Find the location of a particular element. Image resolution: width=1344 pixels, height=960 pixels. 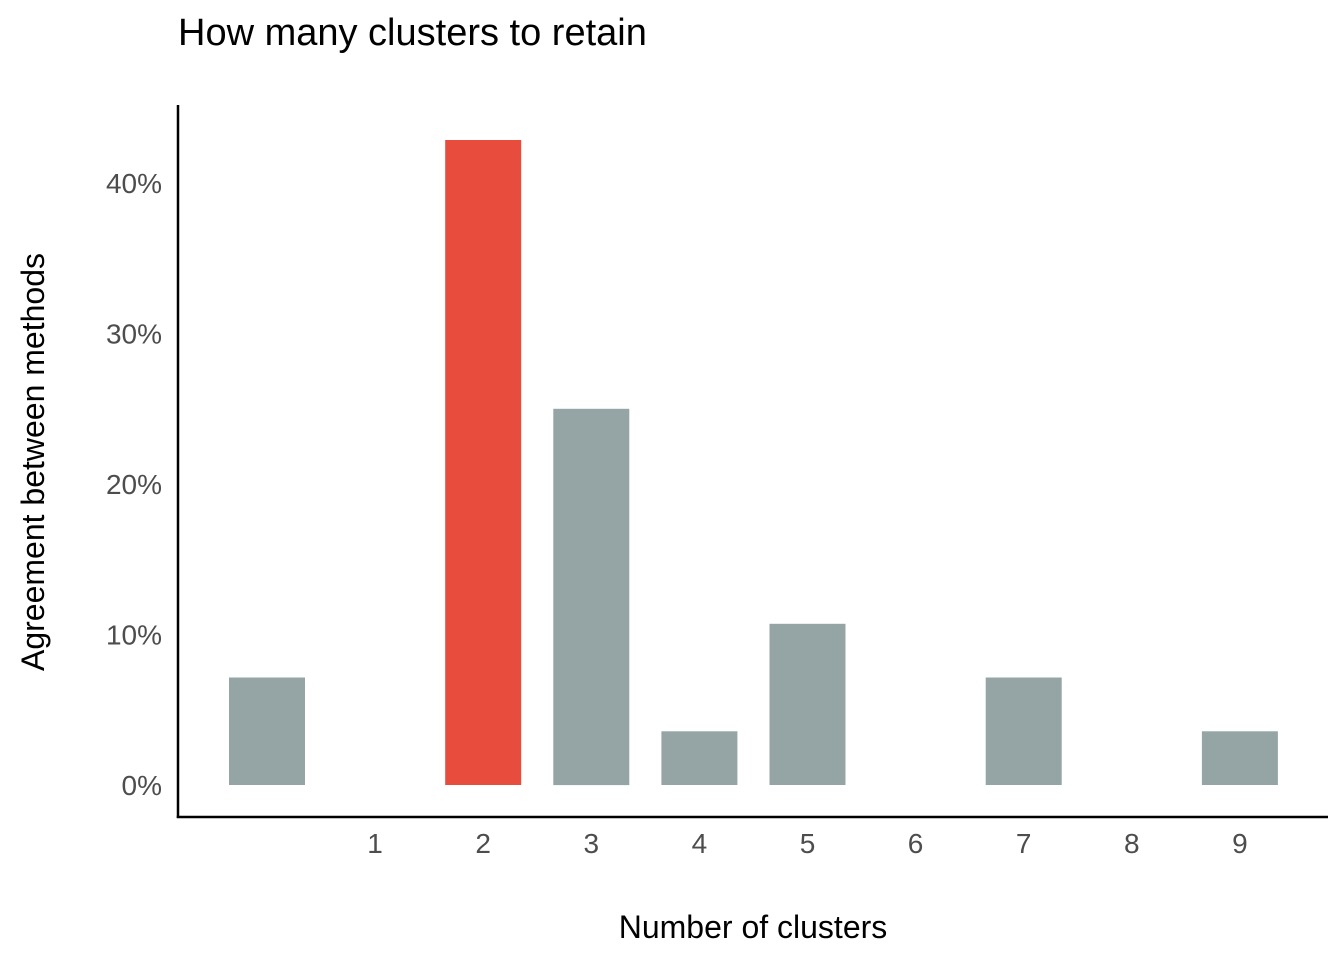

x-axis-title: Number of clusters is located at coordinates (753, 927).